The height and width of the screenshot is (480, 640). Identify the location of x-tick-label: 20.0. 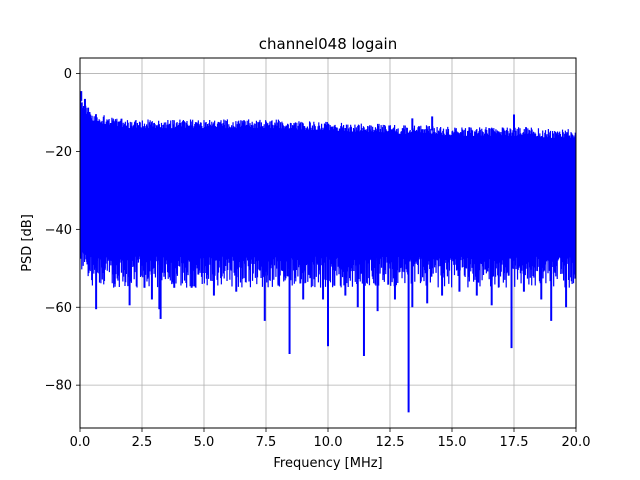
(576, 442).